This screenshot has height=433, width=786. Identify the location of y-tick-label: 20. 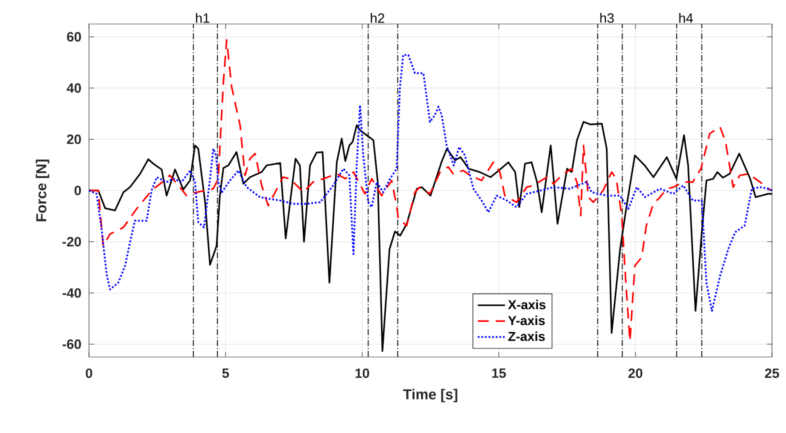
(74, 139).